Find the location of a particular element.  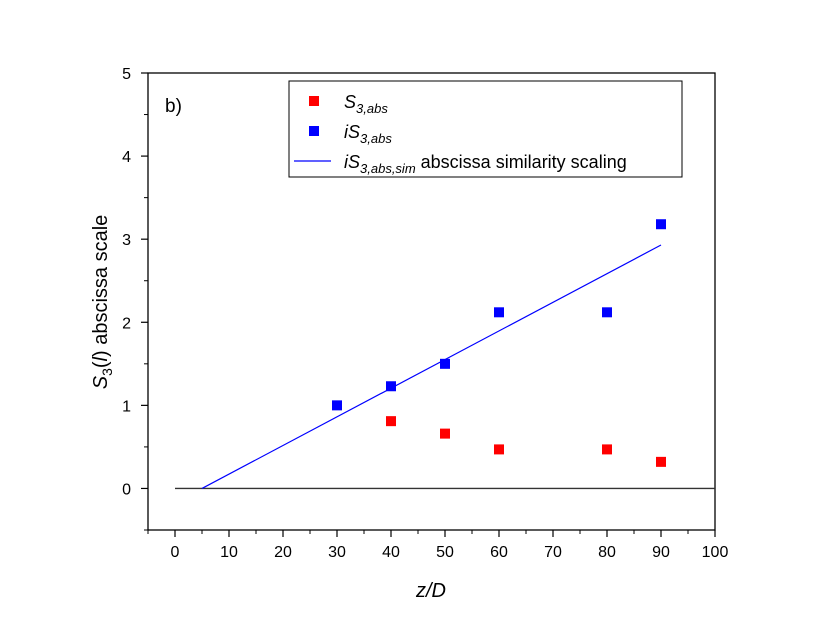

y-tick-label: 1 is located at coordinates (126, 406).